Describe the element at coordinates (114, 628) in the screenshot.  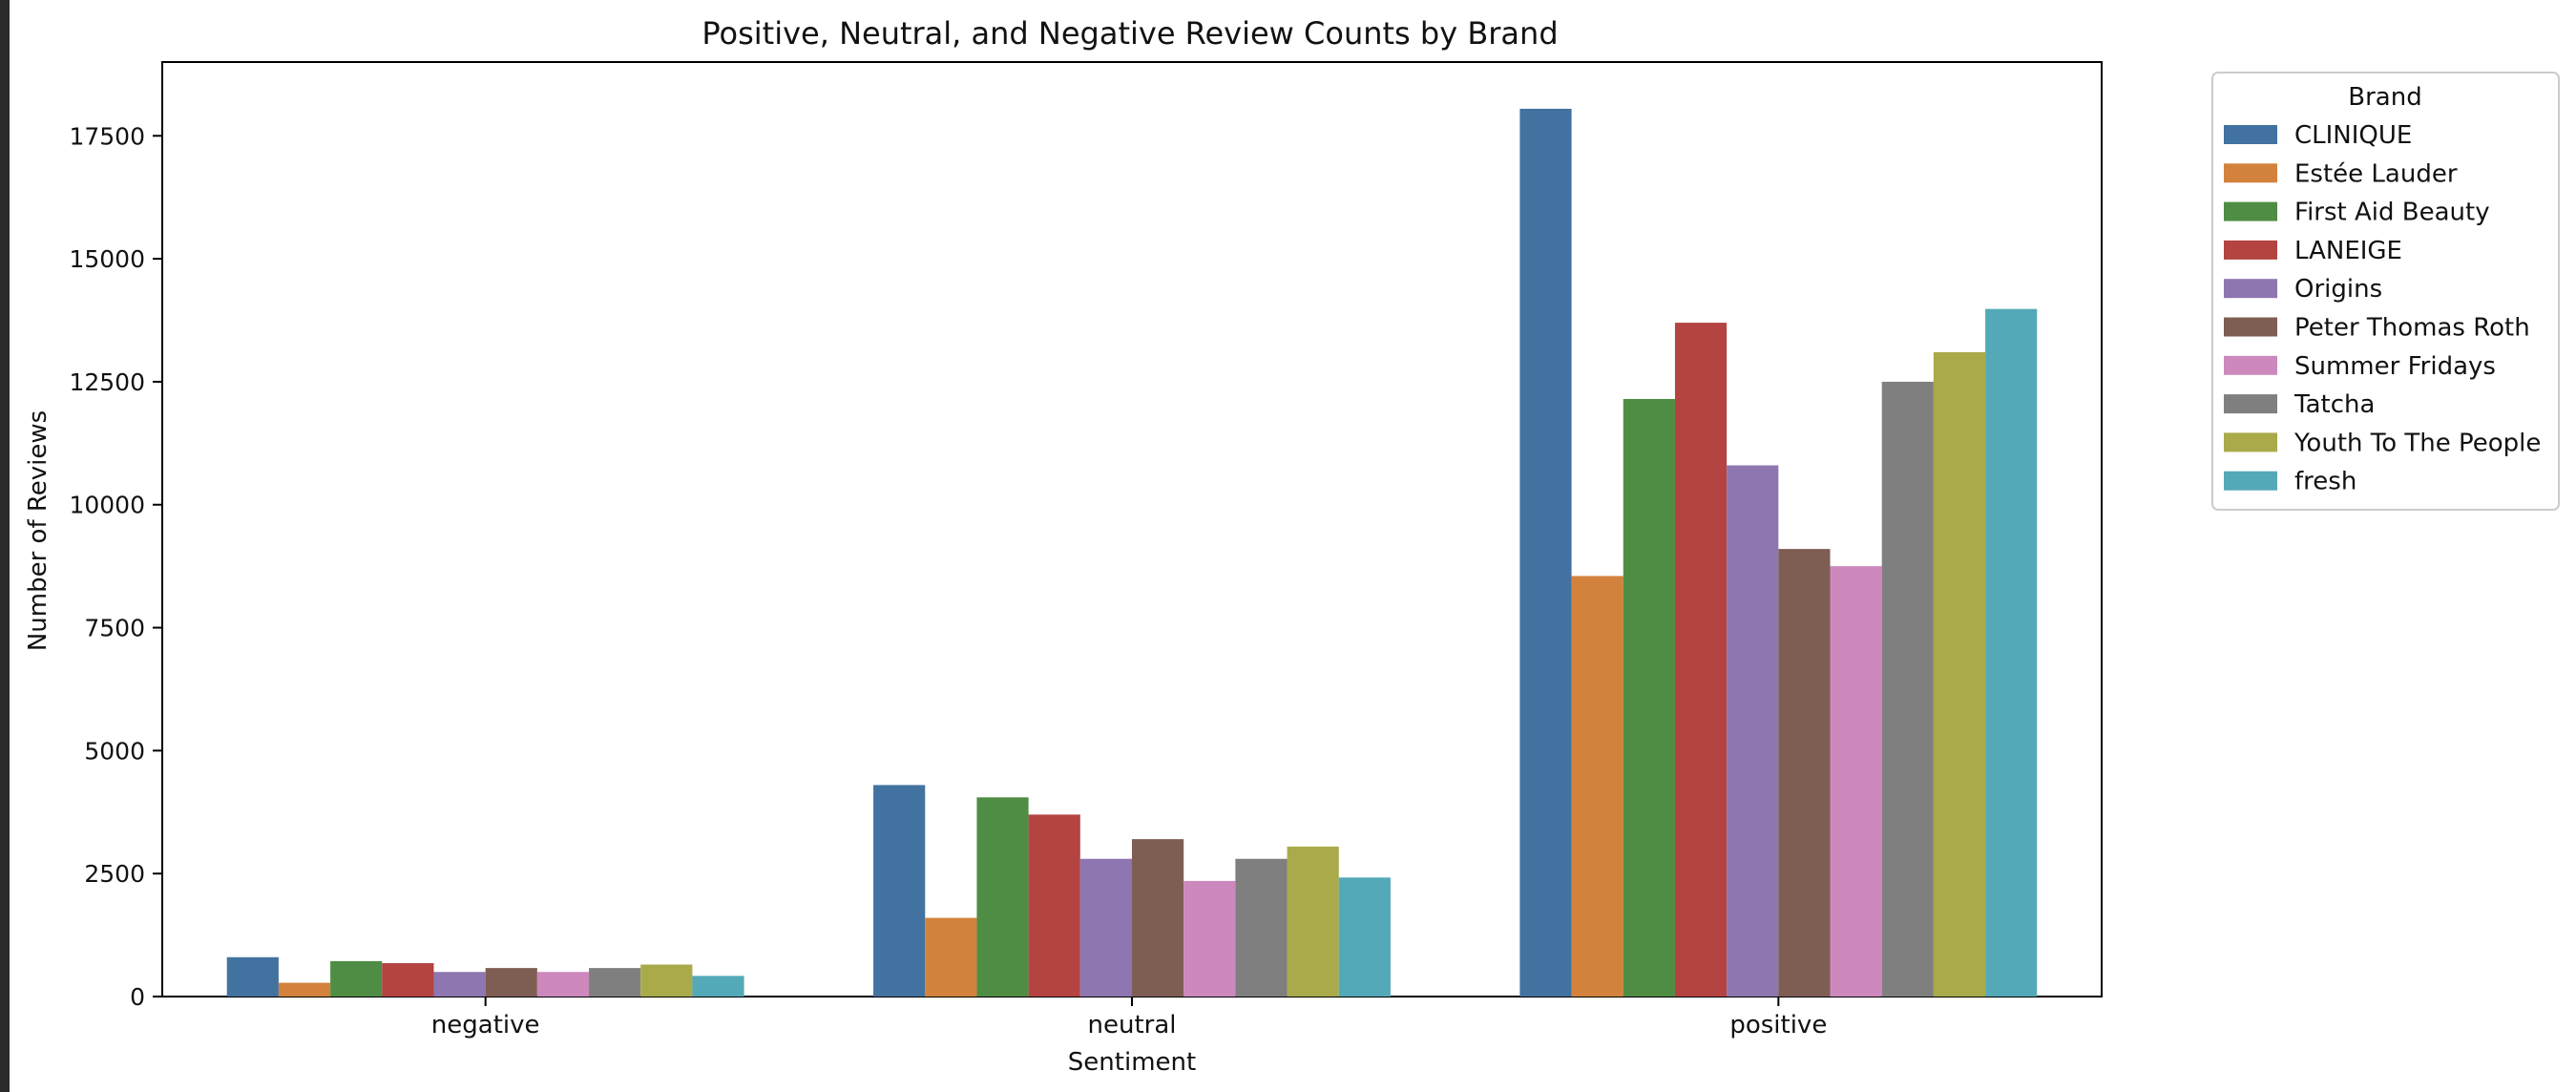
I see `y-tick-label: 7500` at that location.